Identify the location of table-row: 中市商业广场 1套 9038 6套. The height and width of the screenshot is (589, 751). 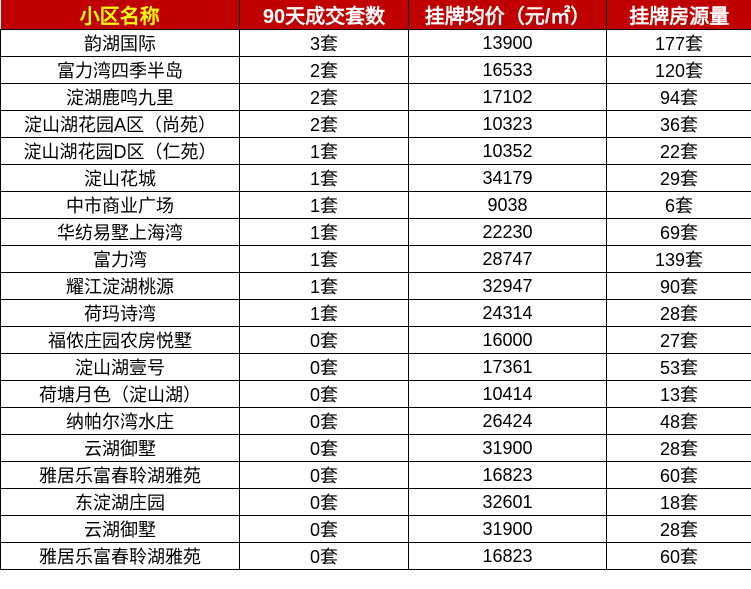
(375, 205).